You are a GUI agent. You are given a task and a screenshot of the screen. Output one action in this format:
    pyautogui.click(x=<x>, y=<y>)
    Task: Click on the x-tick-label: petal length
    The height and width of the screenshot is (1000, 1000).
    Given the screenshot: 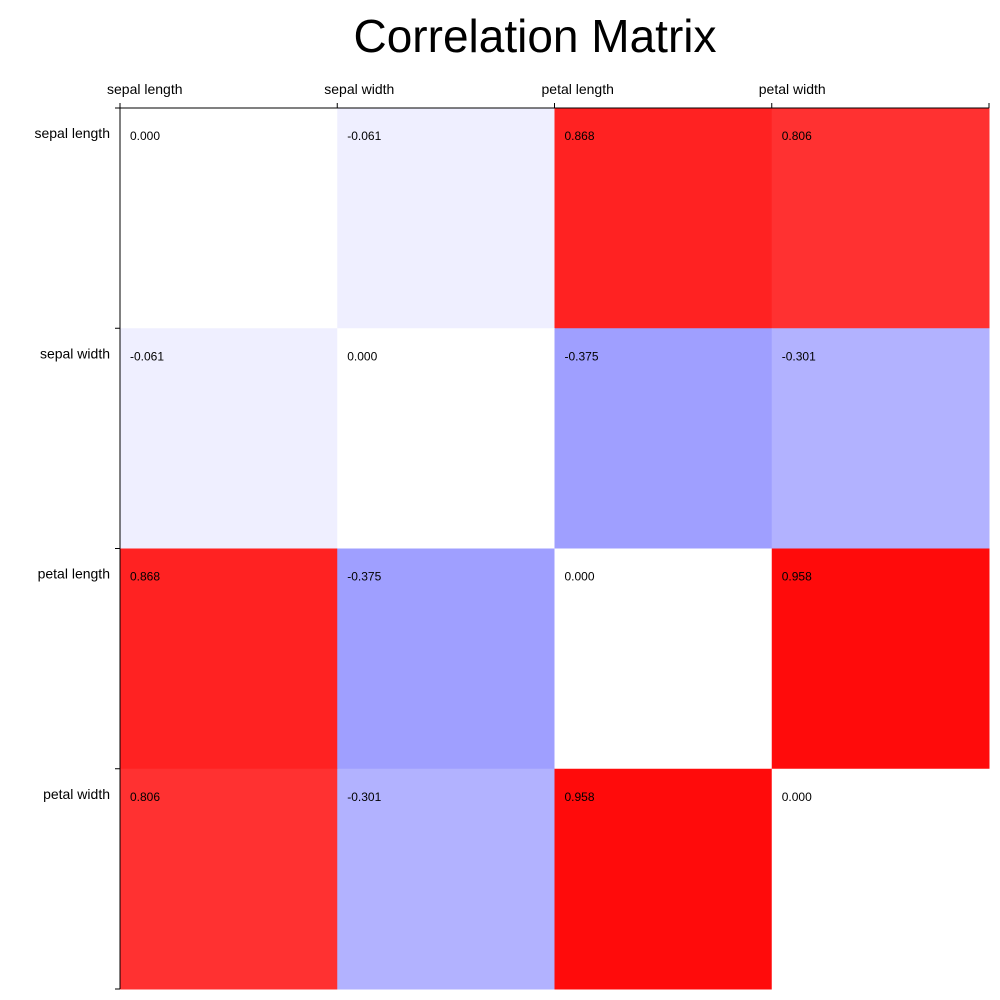 What is the action you would take?
    pyautogui.click(x=578, y=89)
    